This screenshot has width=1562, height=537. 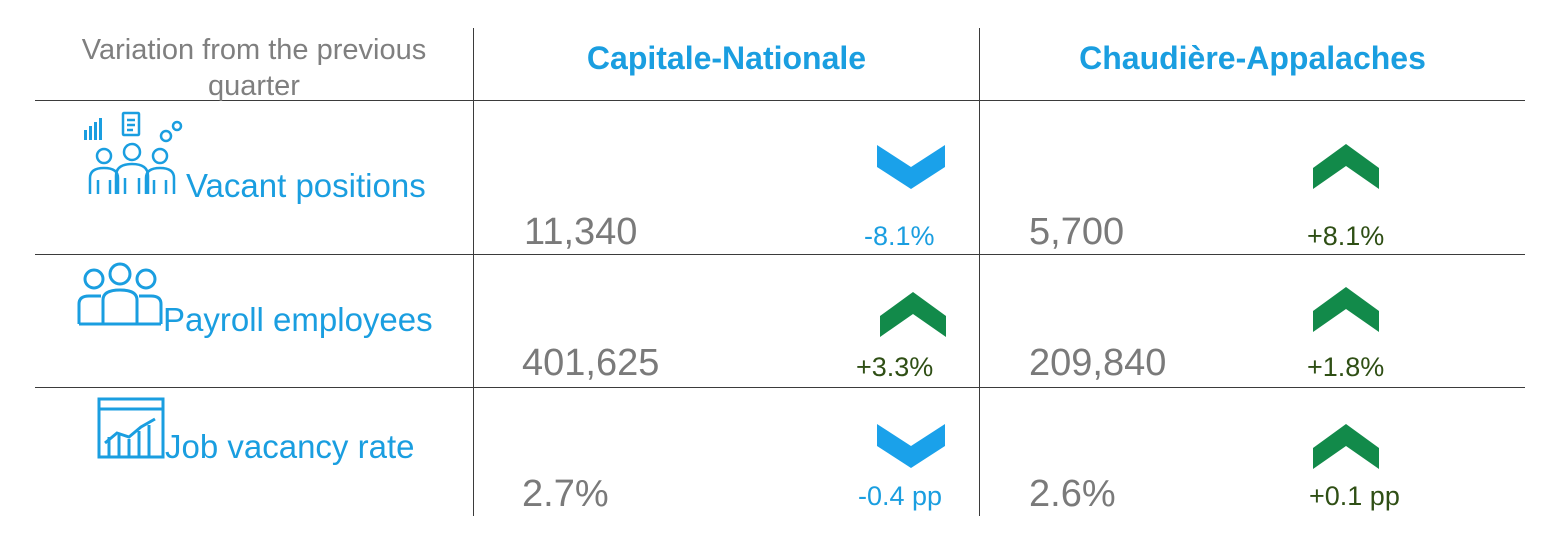 What do you see at coordinates (591, 363) in the screenshot?
I see `value-payroll-capitale: 401,625` at bounding box center [591, 363].